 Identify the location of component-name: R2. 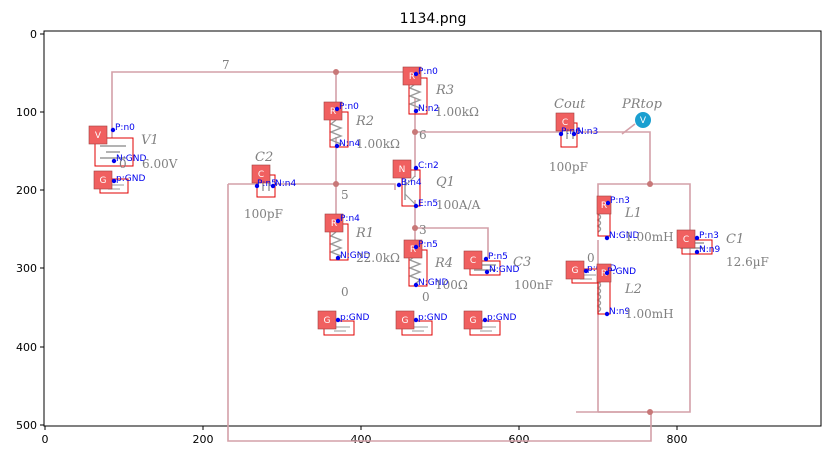
(364, 121).